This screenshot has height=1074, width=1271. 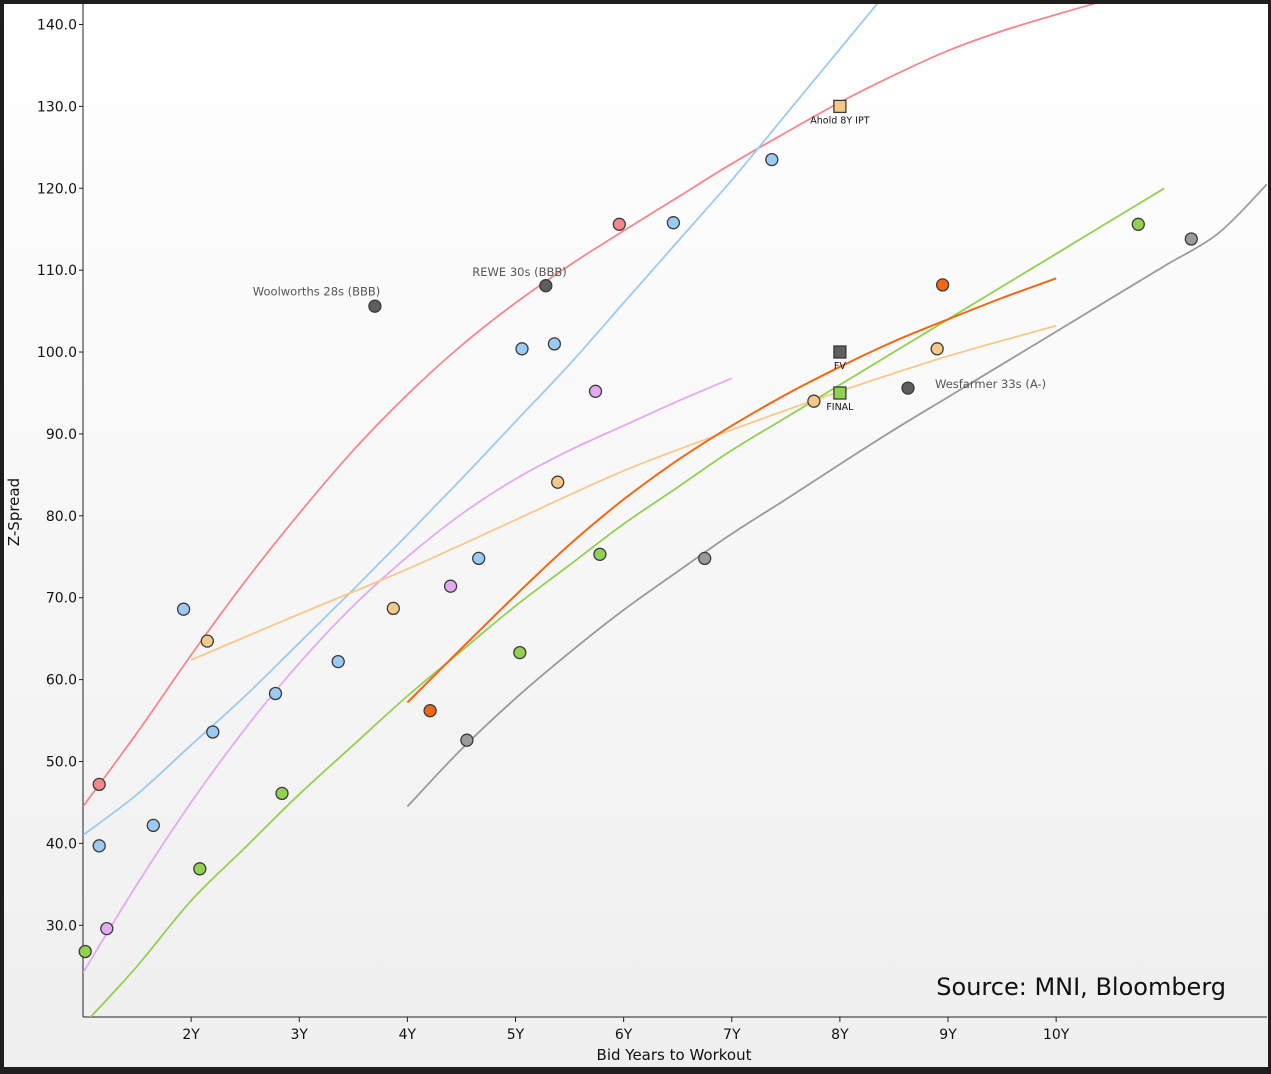 What do you see at coordinates (519, 272) in the screenshot?
I see `bond-annotation: REWE 30s (BBB)` at bounding box center [519, 272].